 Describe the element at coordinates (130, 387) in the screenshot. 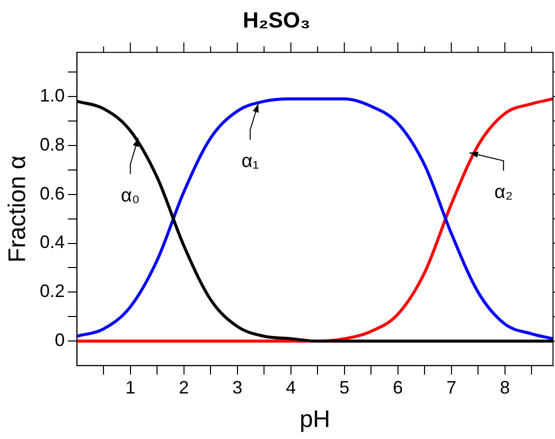

I see `x-tick-label: 1` at that location.